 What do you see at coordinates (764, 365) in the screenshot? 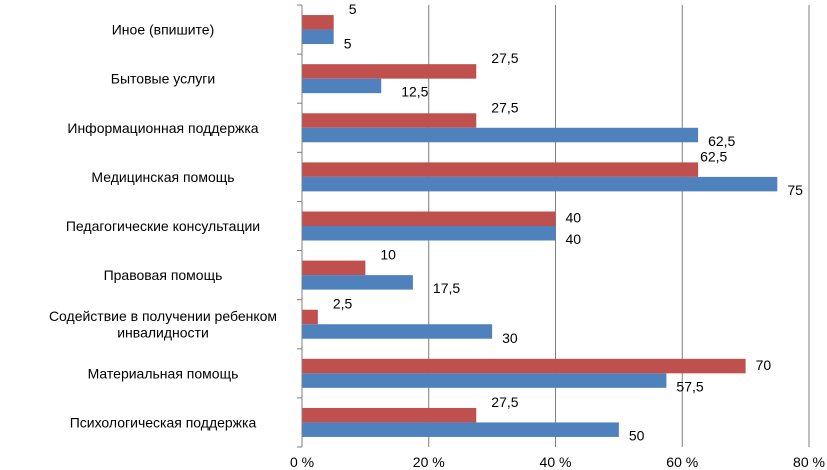
I see `data-label-series1: 70` at bounding box center [764, 365].